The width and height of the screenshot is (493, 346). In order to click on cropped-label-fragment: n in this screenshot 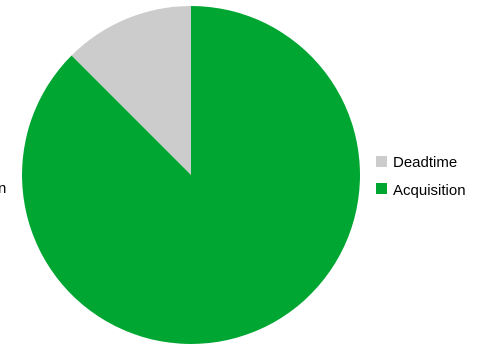, I will do `click(3, 188)`.